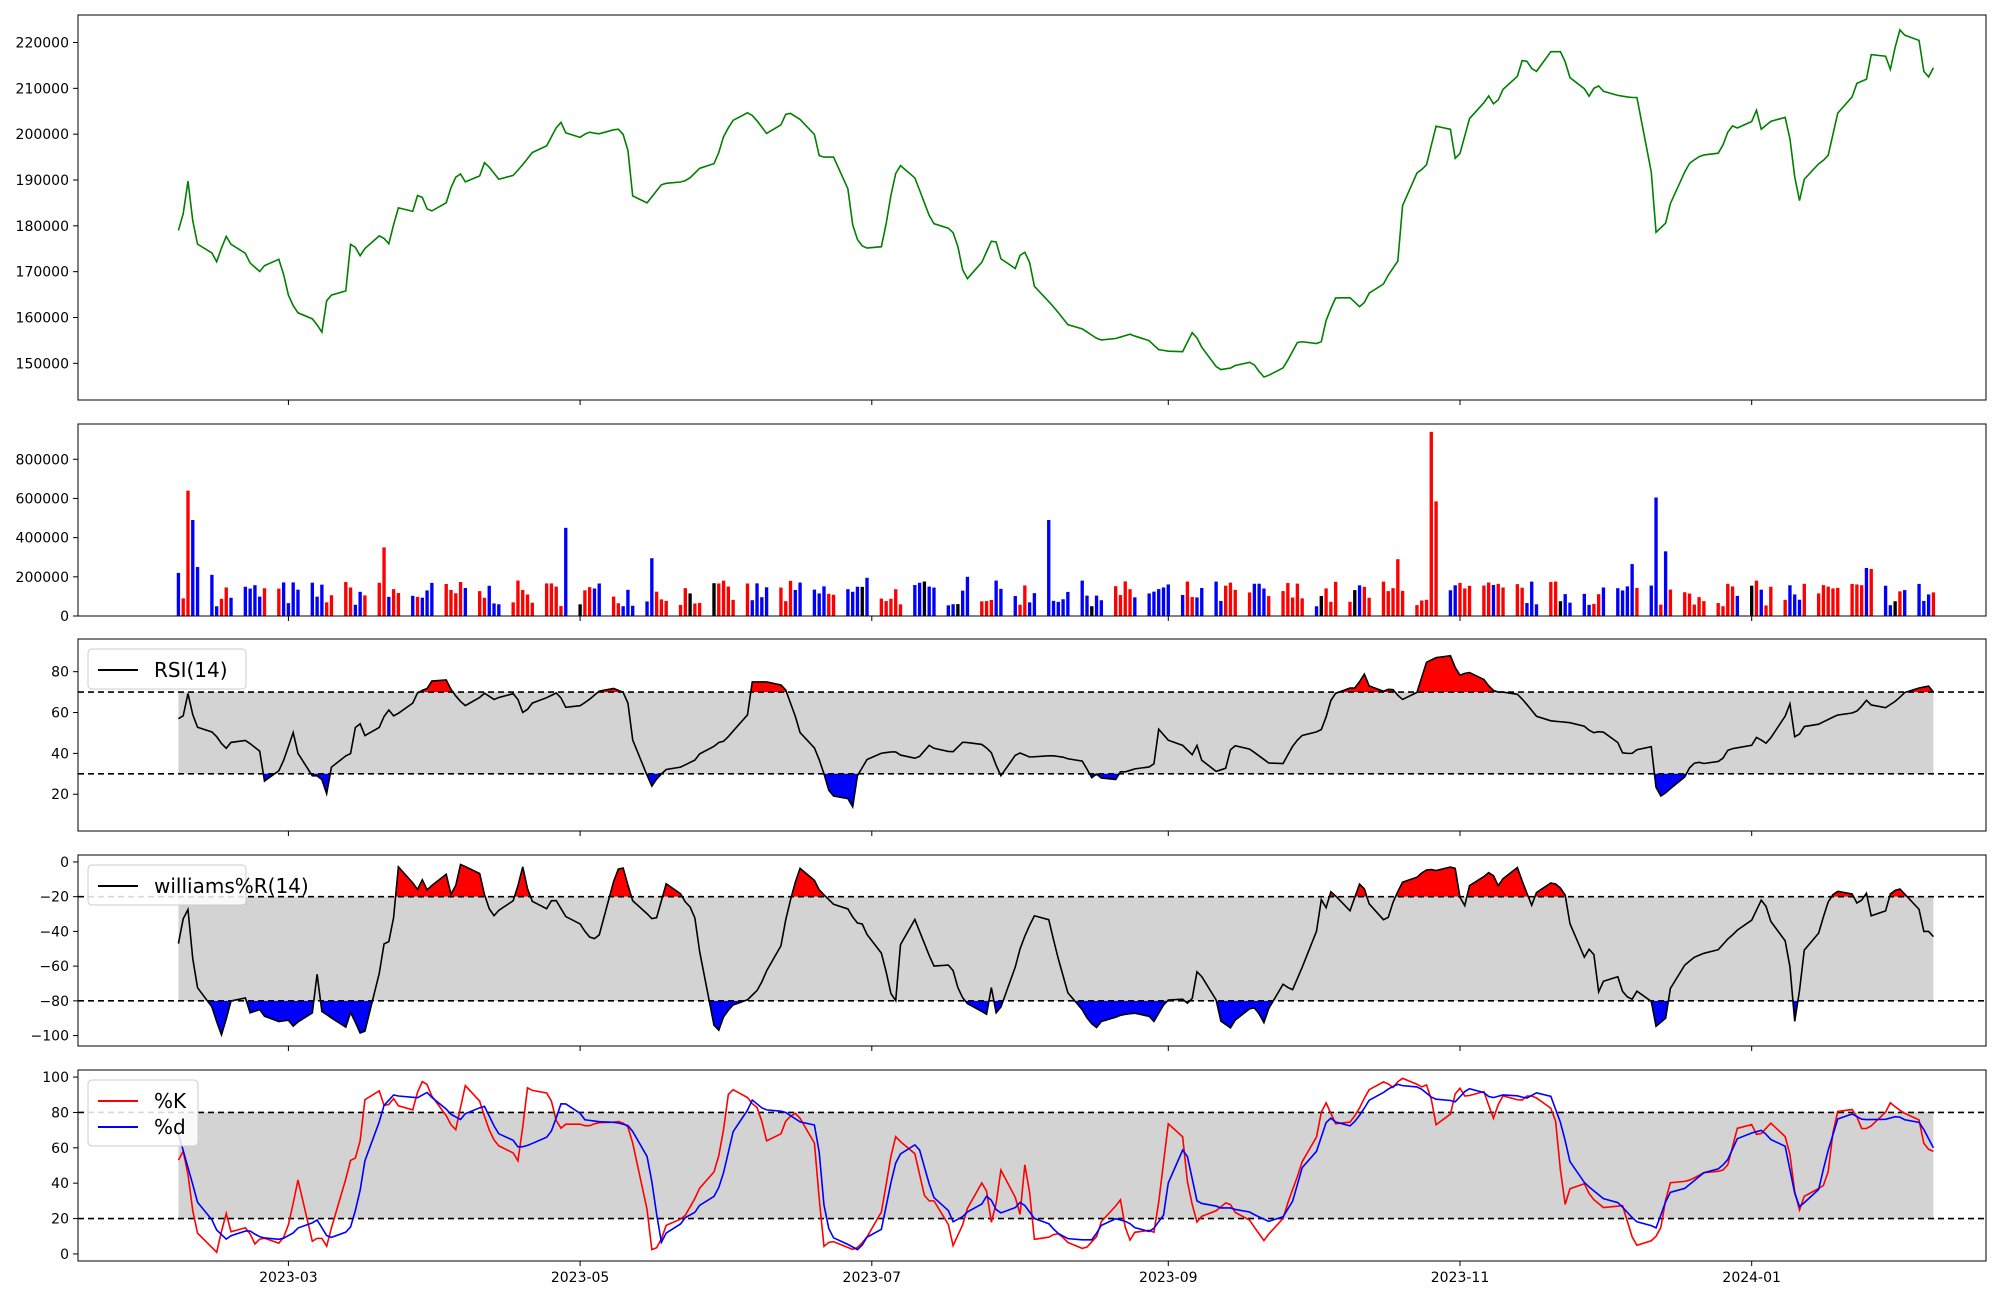 The width and height of the screenshot is (2000, 1304). I want to click on williams-legend-box, so click(167, 885).